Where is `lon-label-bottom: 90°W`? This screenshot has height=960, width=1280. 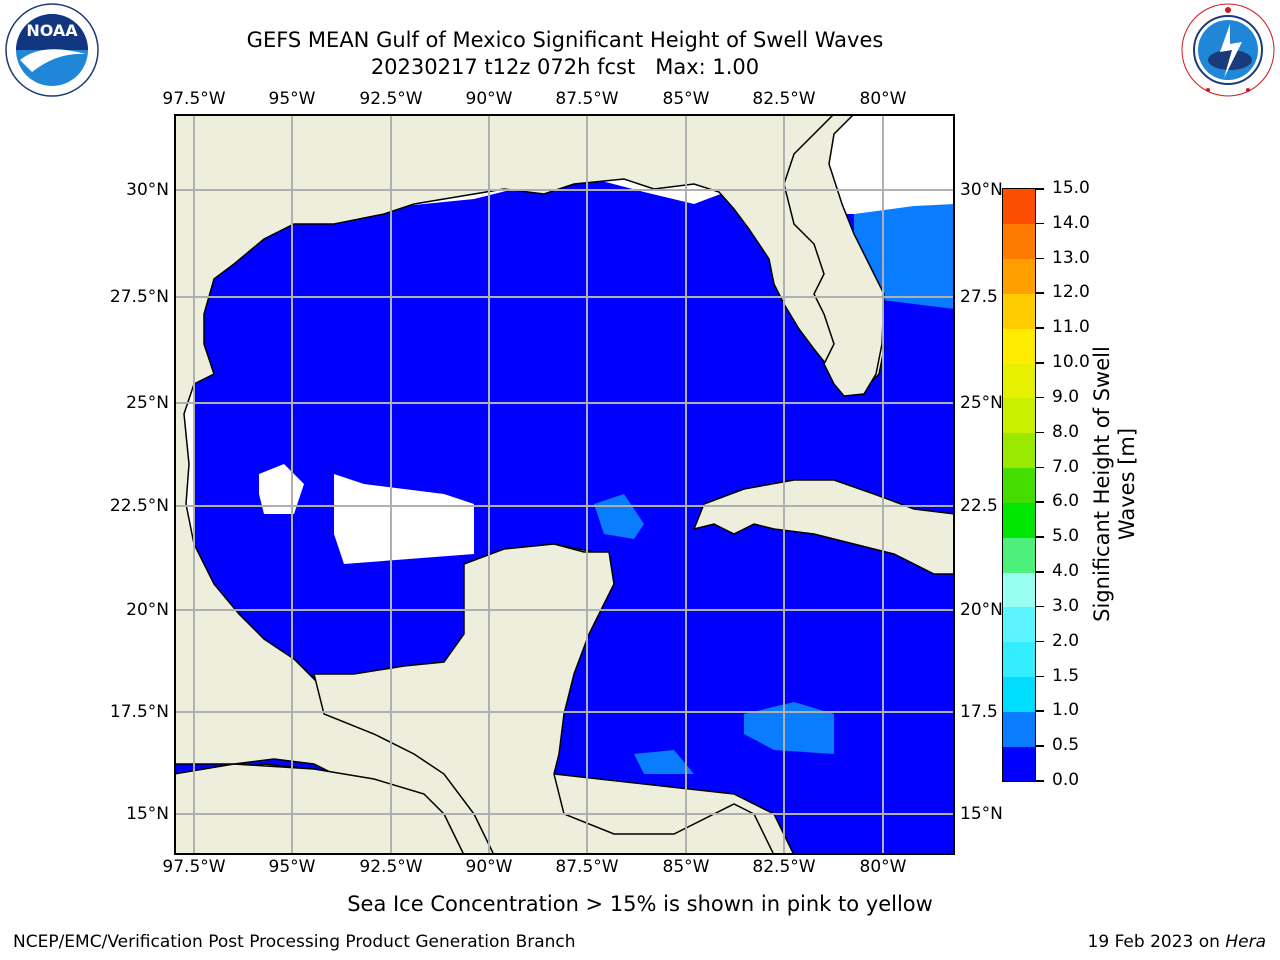
lon-label-bottom: 90°W is located at coordinates (489, 867).